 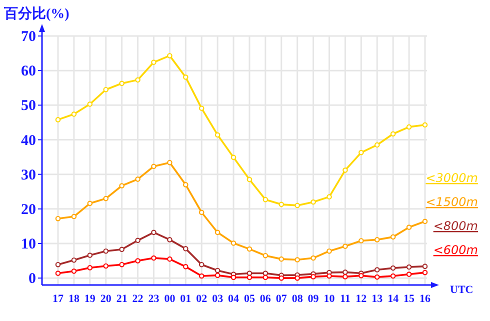 I want to click on x-tick-label: 23, so click(x=154, y=299).